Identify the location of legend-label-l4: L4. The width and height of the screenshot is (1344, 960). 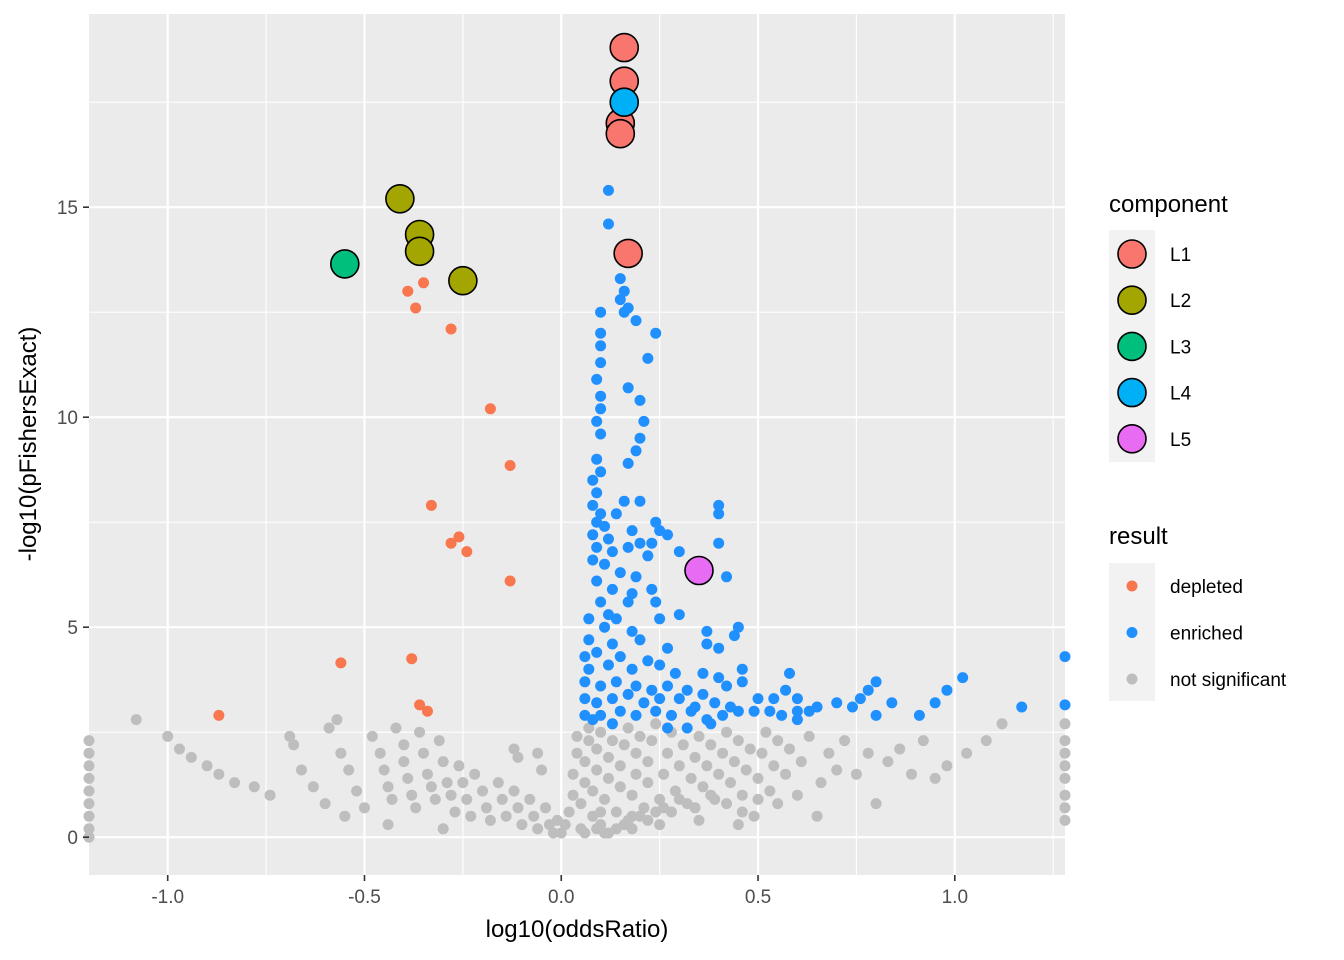
(1181, 394).